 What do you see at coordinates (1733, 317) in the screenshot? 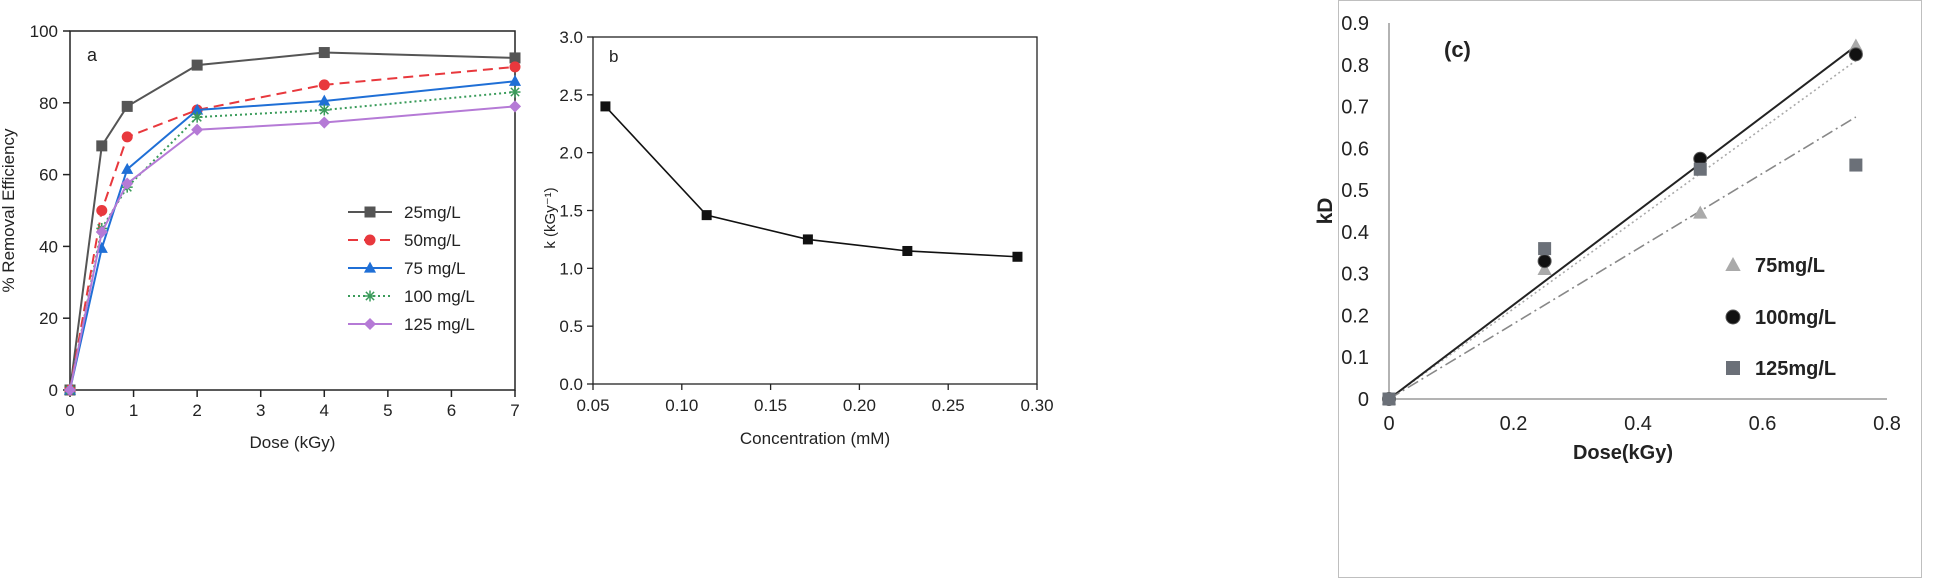
I see `legend-100mg-l-marker` at bounding box center [1733, 317].